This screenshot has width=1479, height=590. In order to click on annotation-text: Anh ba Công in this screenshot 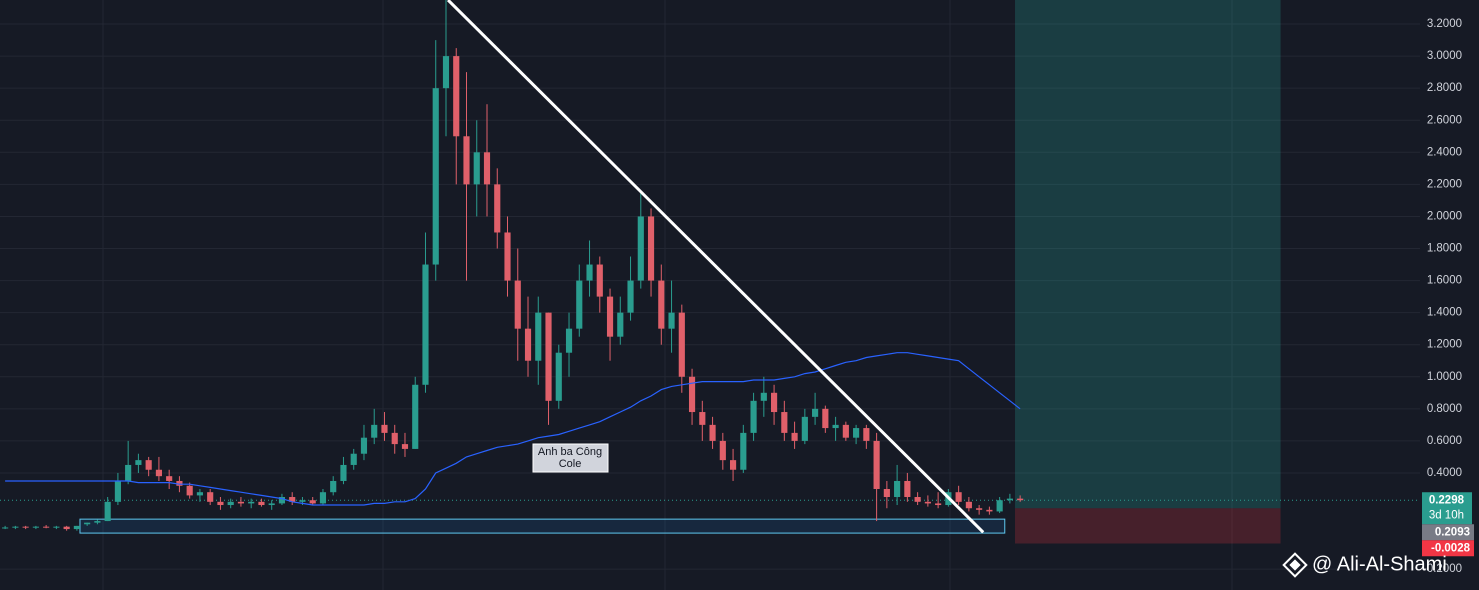, I will do `click(570, 452)`.